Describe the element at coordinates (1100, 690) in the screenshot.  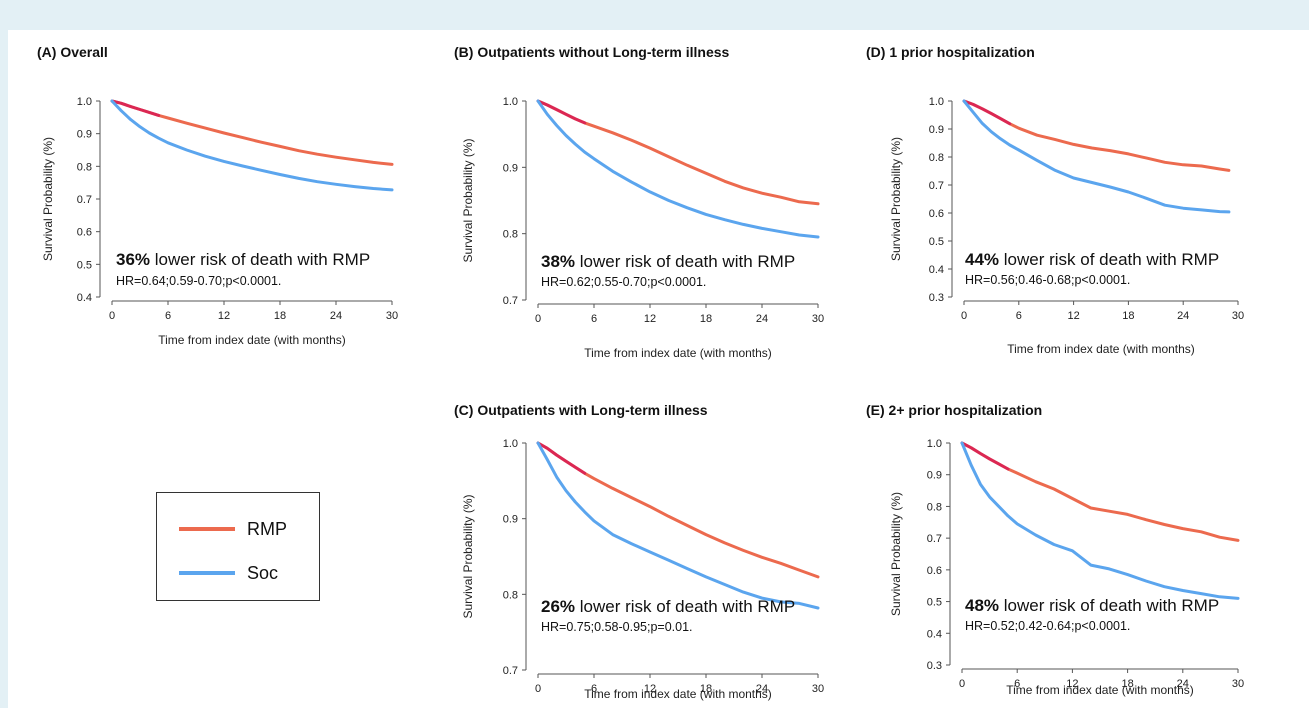
I see `panel-e-x-axis-label: Time from index date (with months)` at that location.